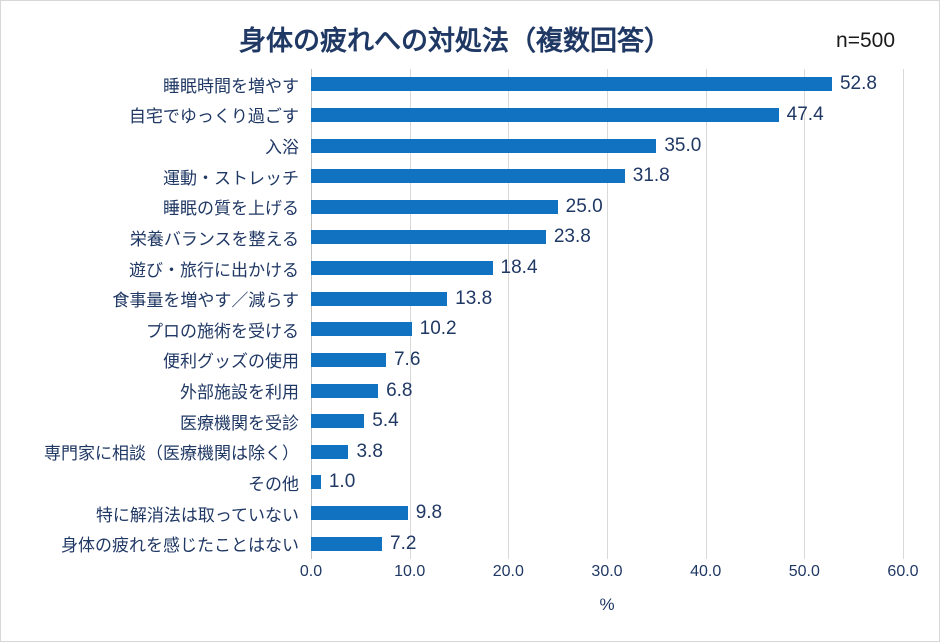 This screenshot has height=642, width=940. I want to click on bar-track: 47.4, so click(607, 115).